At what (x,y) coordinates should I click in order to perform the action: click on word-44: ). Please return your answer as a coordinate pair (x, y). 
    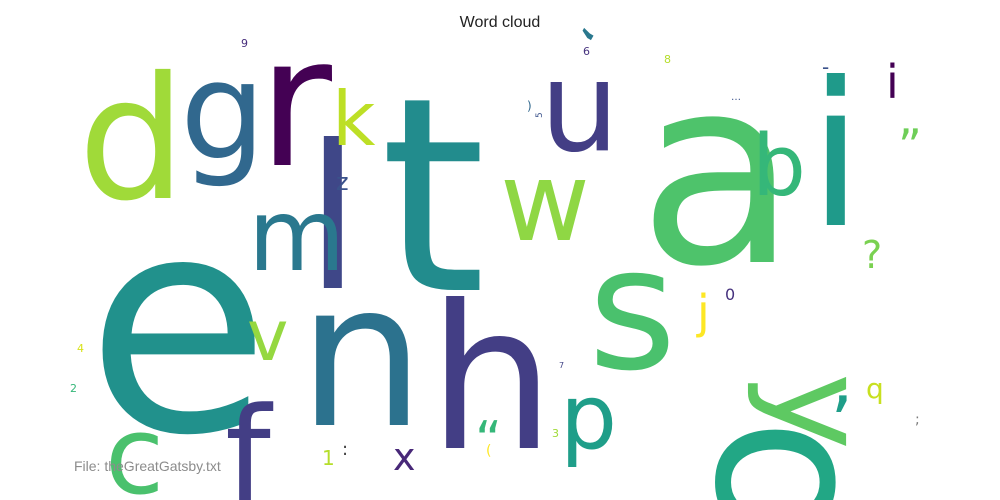
    Looking at the image, I should click on (529, 106).